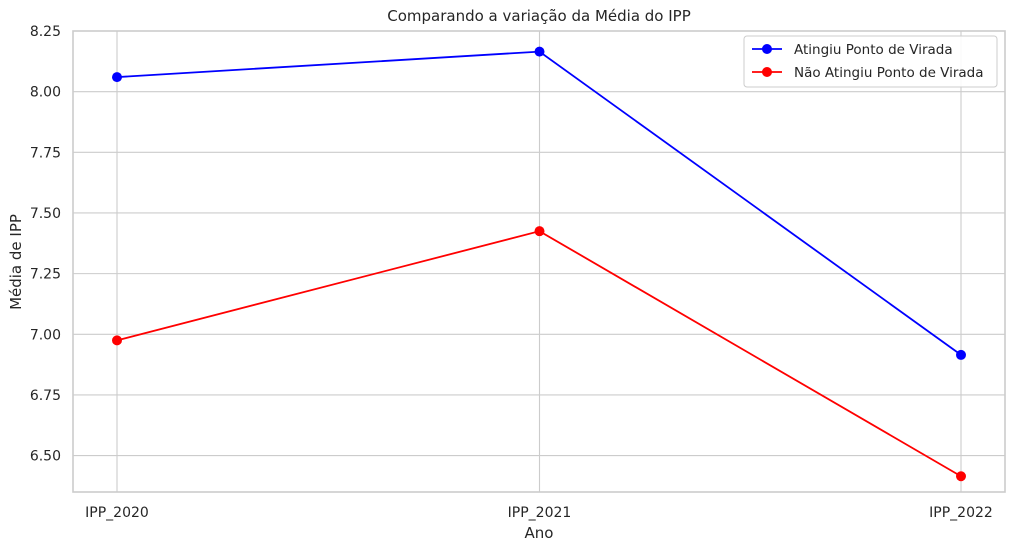  What do you see at coordinates (45, 396) in the screenshot?
I see `y-tick-label: 6.75` at bounding box center [45, 396].